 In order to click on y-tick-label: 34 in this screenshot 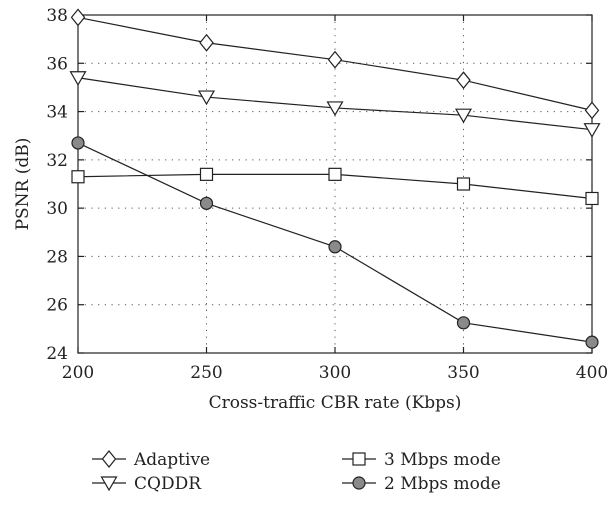, I will do `click(57, 113)`.